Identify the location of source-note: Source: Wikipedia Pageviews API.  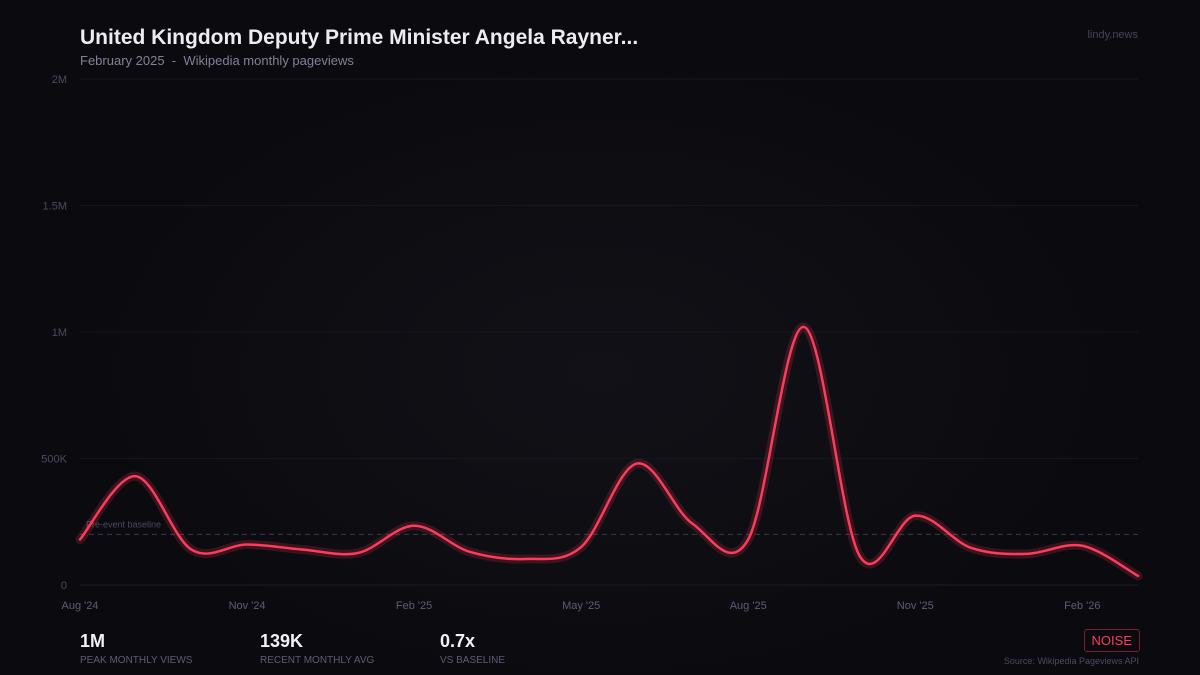
(1071, 661).